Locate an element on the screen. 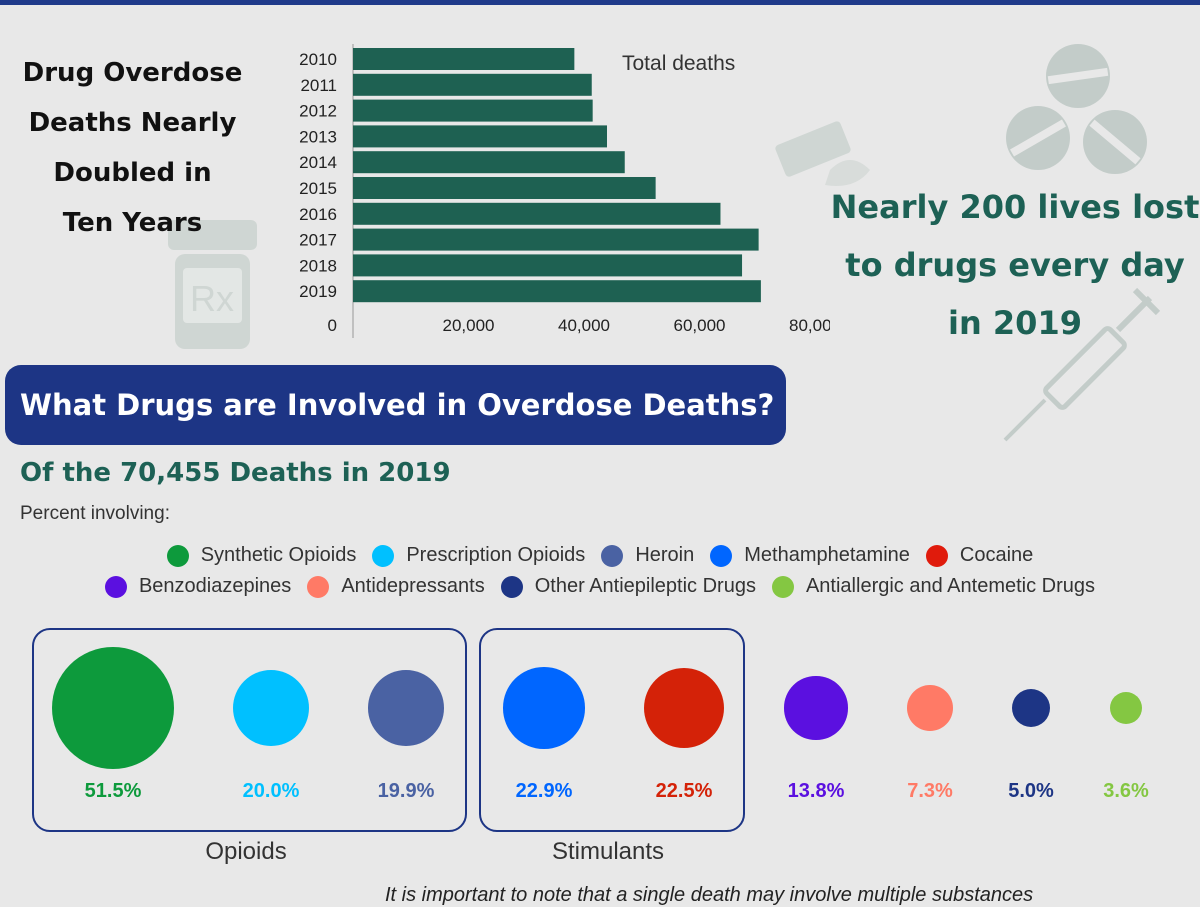  opioids-group-box is located at coordinates (249, 730).